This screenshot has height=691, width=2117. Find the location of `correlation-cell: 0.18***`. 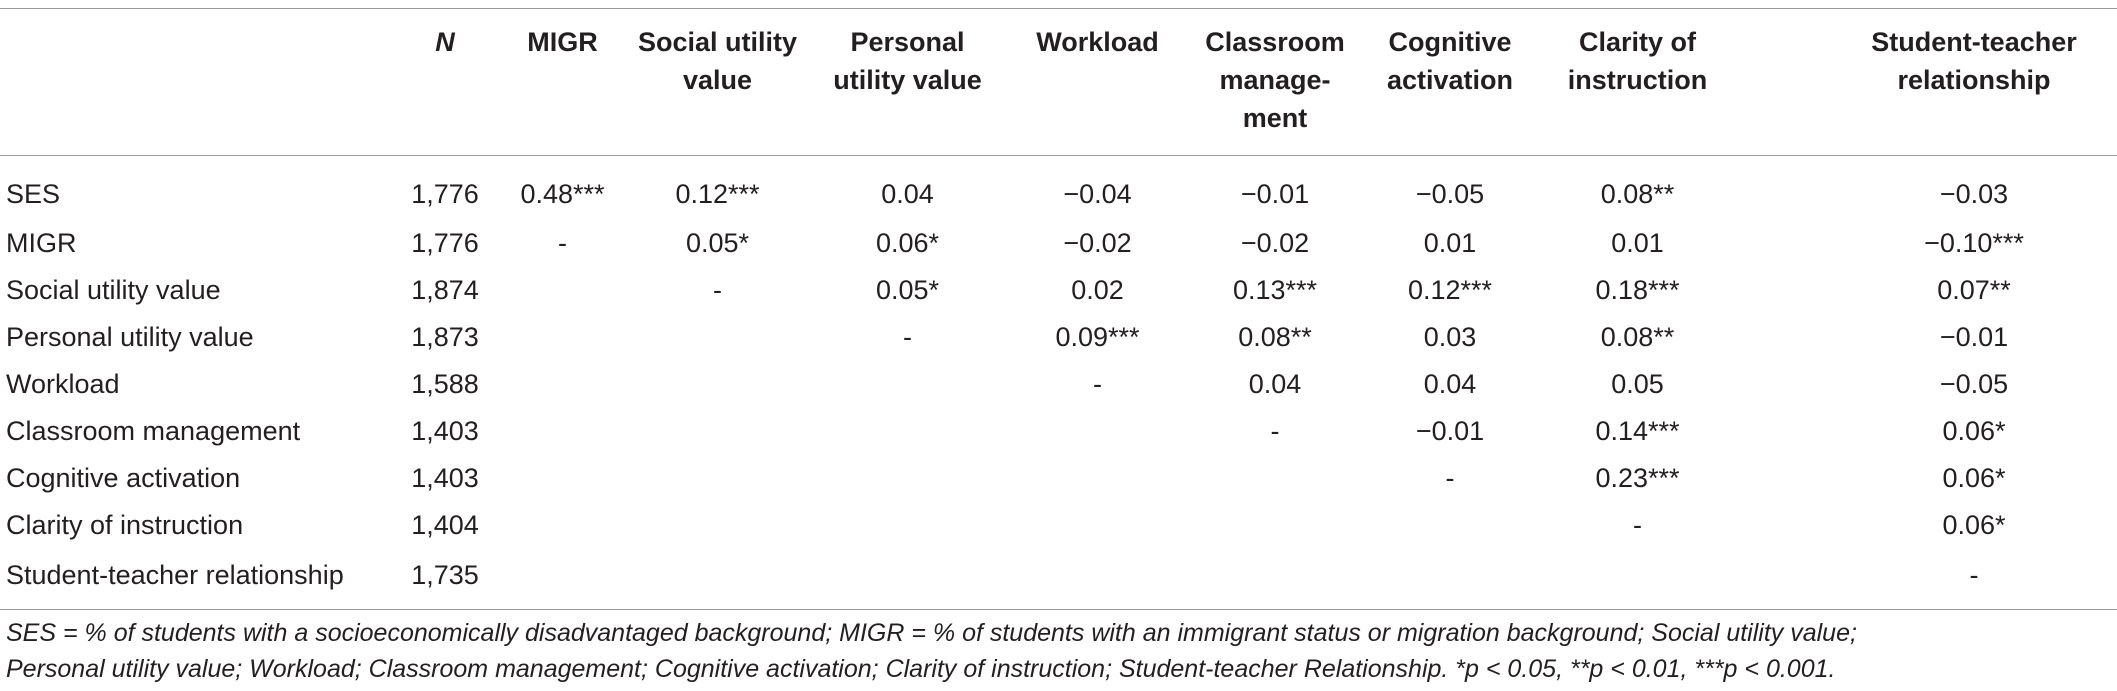

correlation-cell: 0.18*** is located at coordinates (1637, 290).